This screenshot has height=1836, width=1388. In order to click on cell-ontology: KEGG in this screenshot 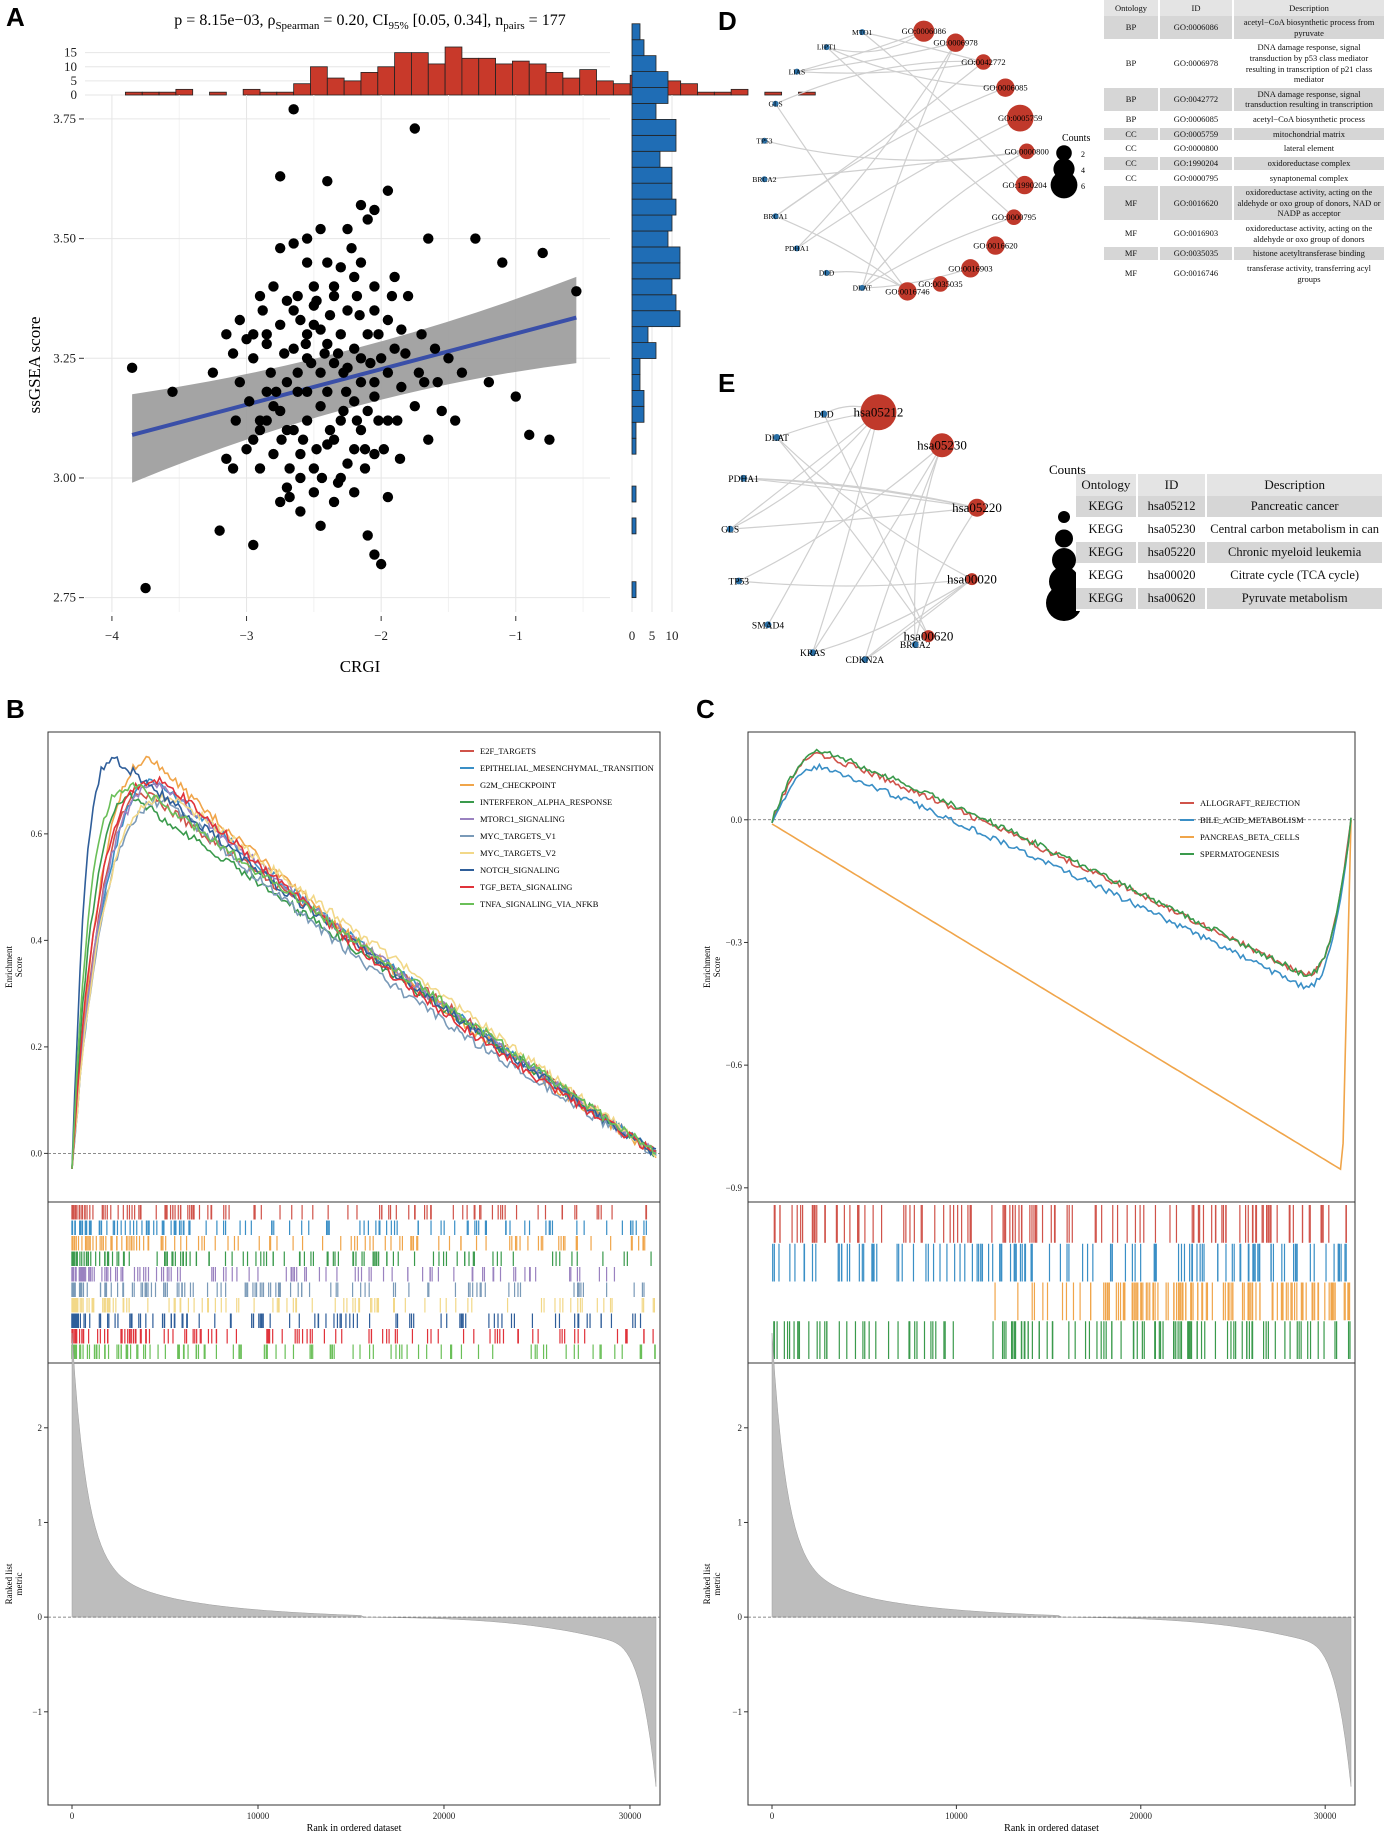, I will do `click(1107, 599)`.